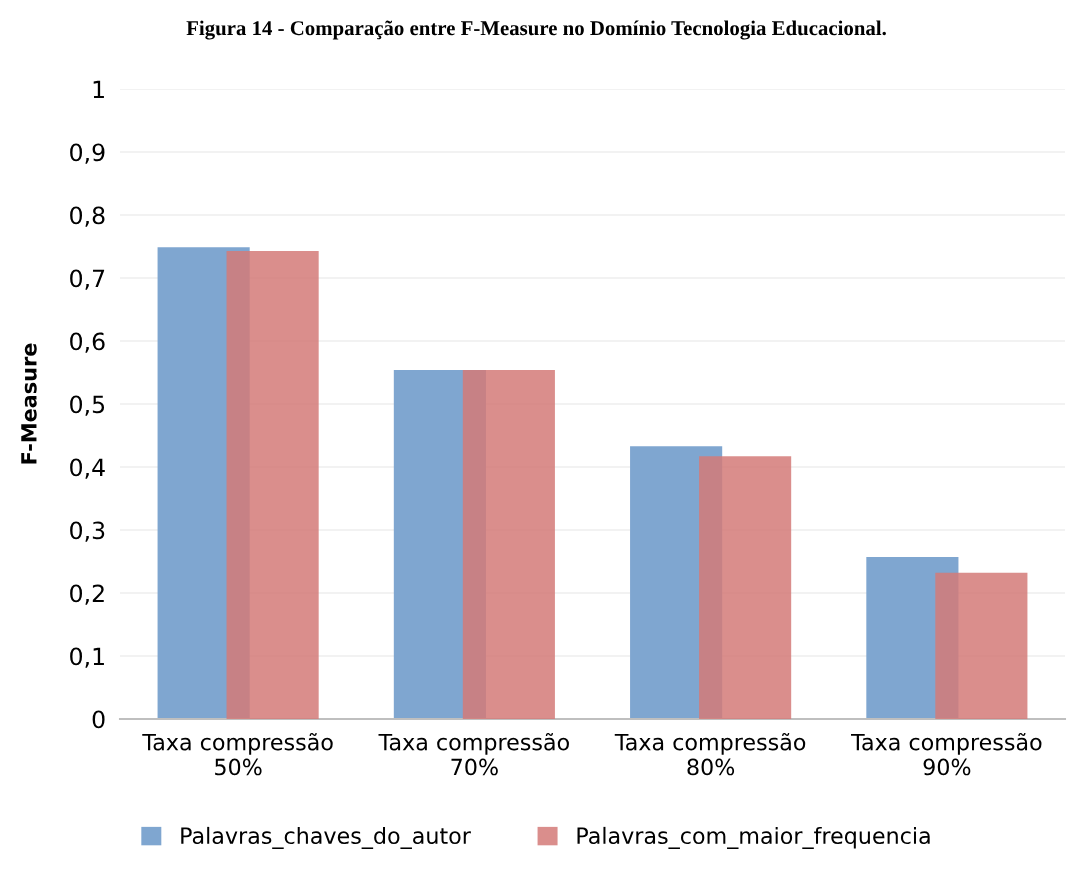 The width and height of the screenshot is (1073, 869). What do you see at coordinates (87, 279) in the screenshot?
I see `y-tick-label: 0,7` at bounding box center [87, 279].